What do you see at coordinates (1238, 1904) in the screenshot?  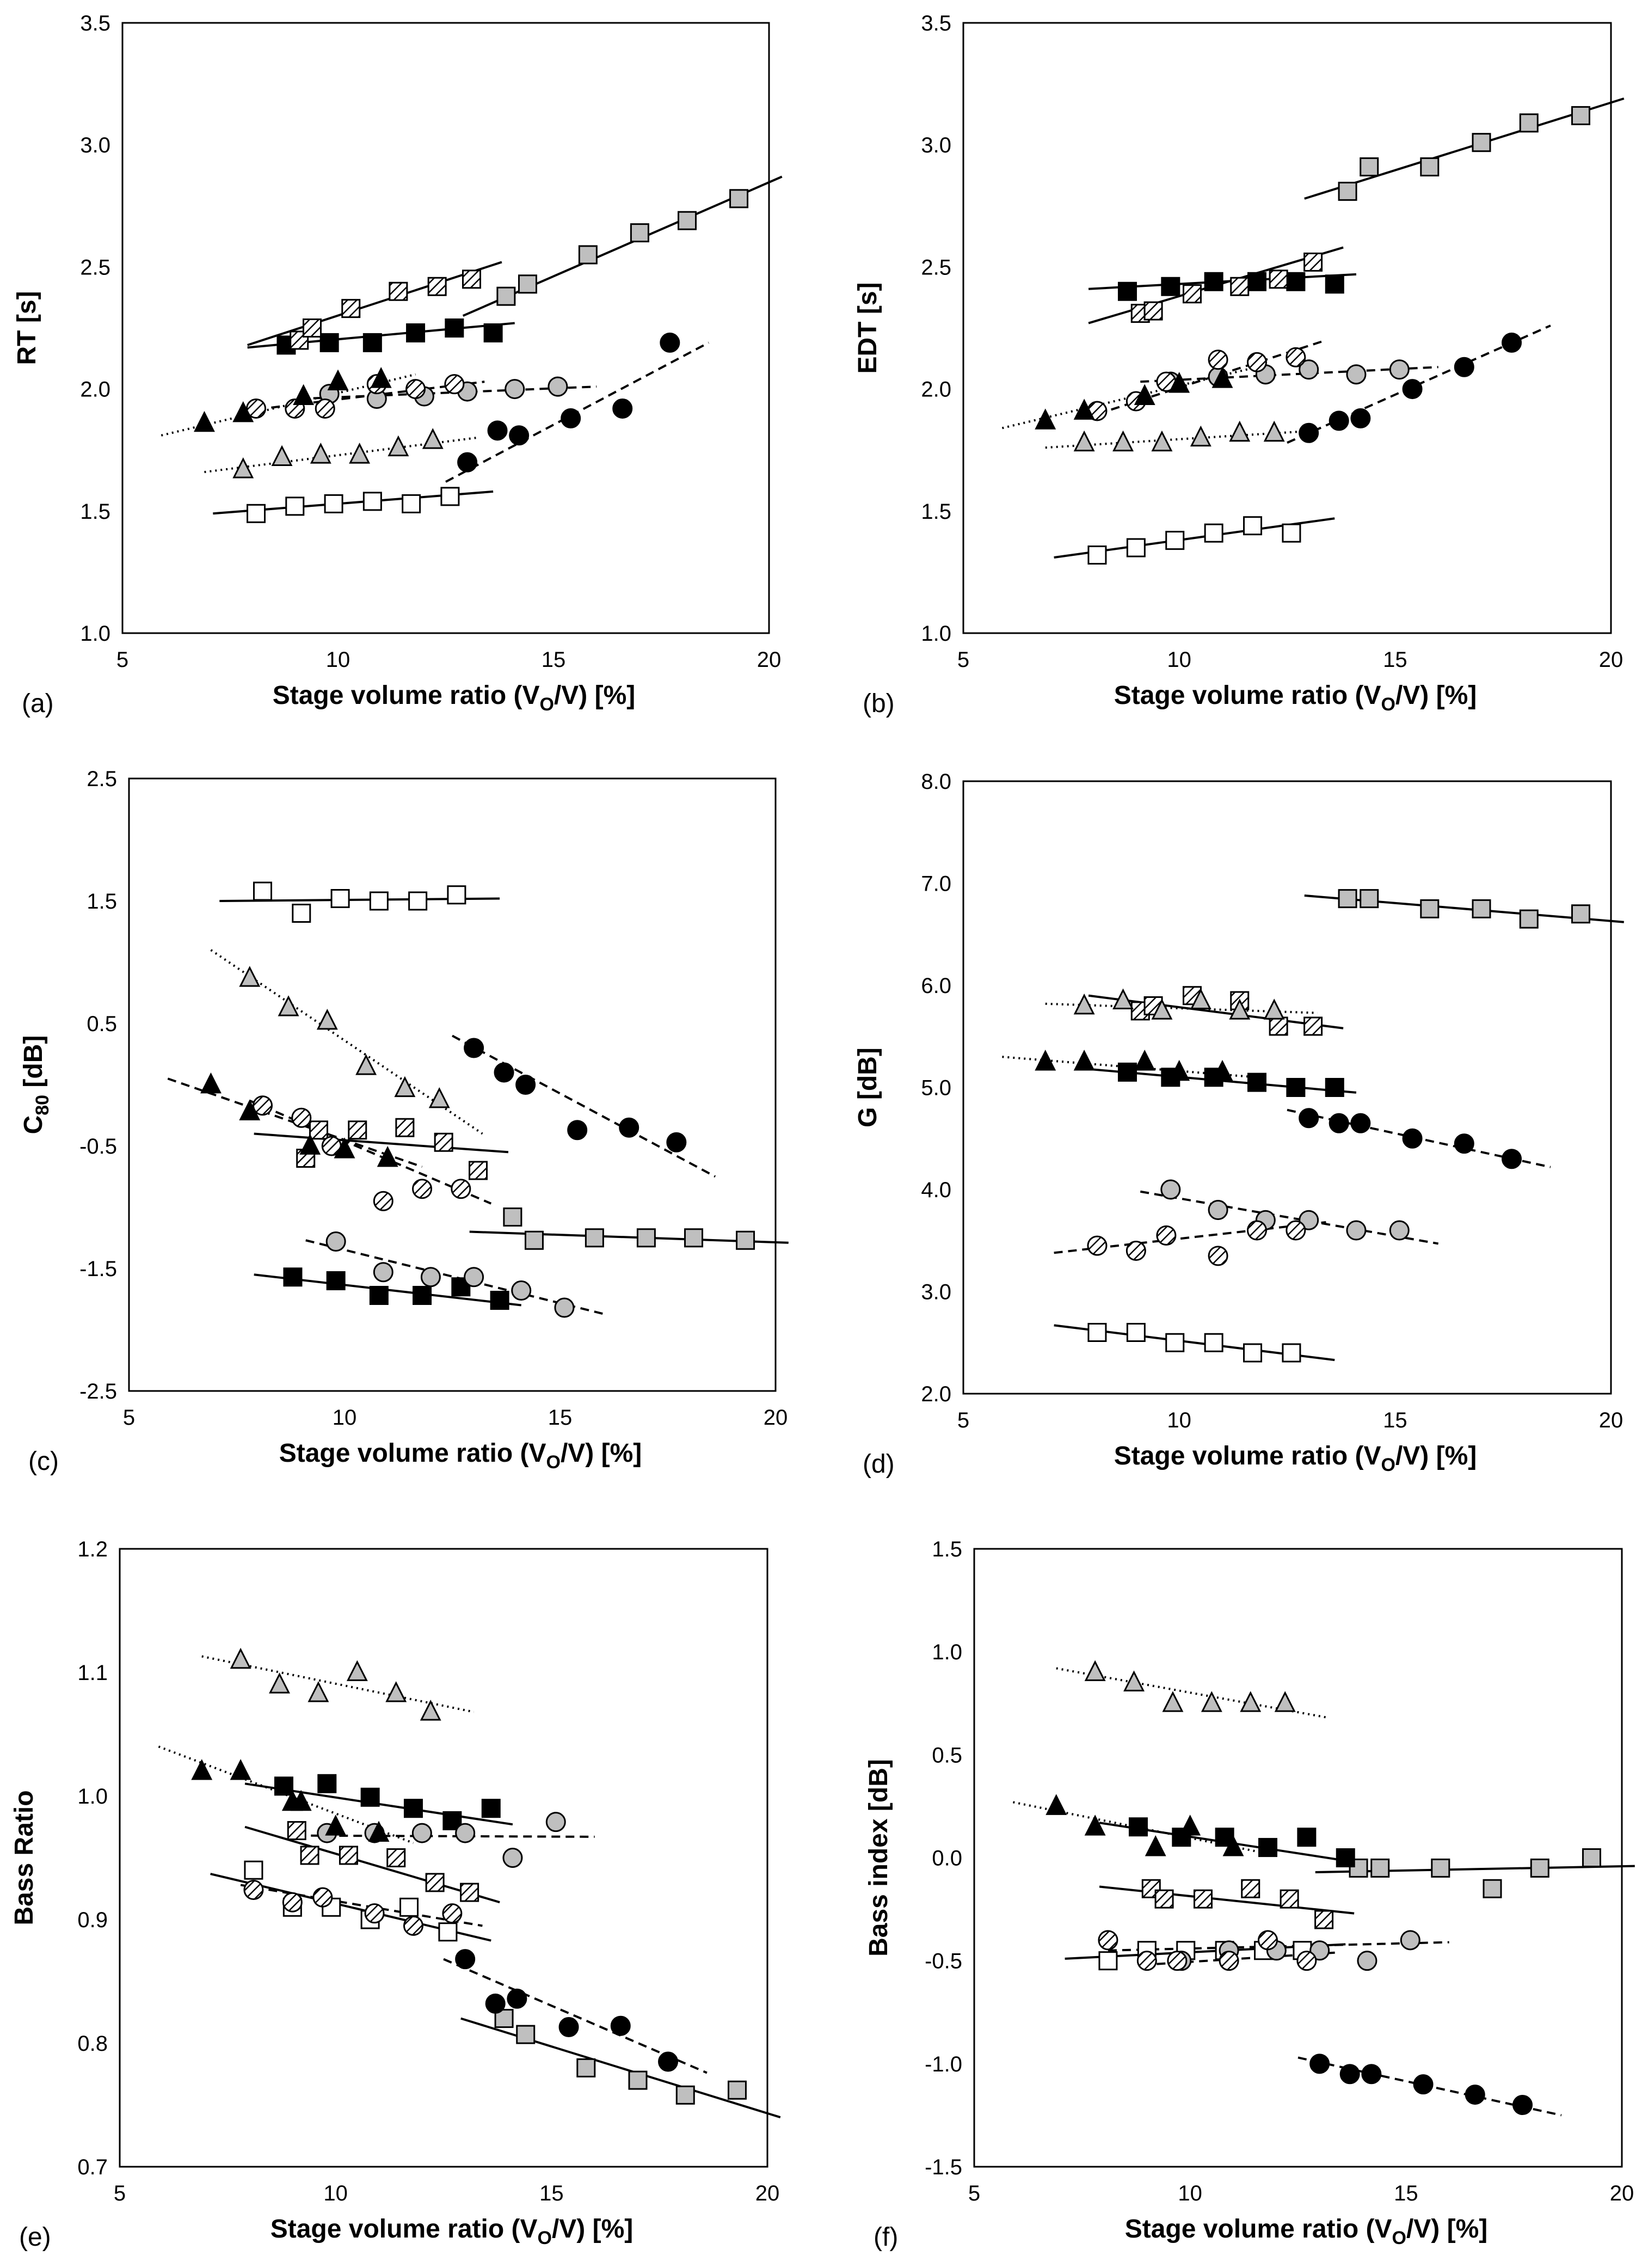 I see `series-hatched_square` at bounding box center [1238, 1904].